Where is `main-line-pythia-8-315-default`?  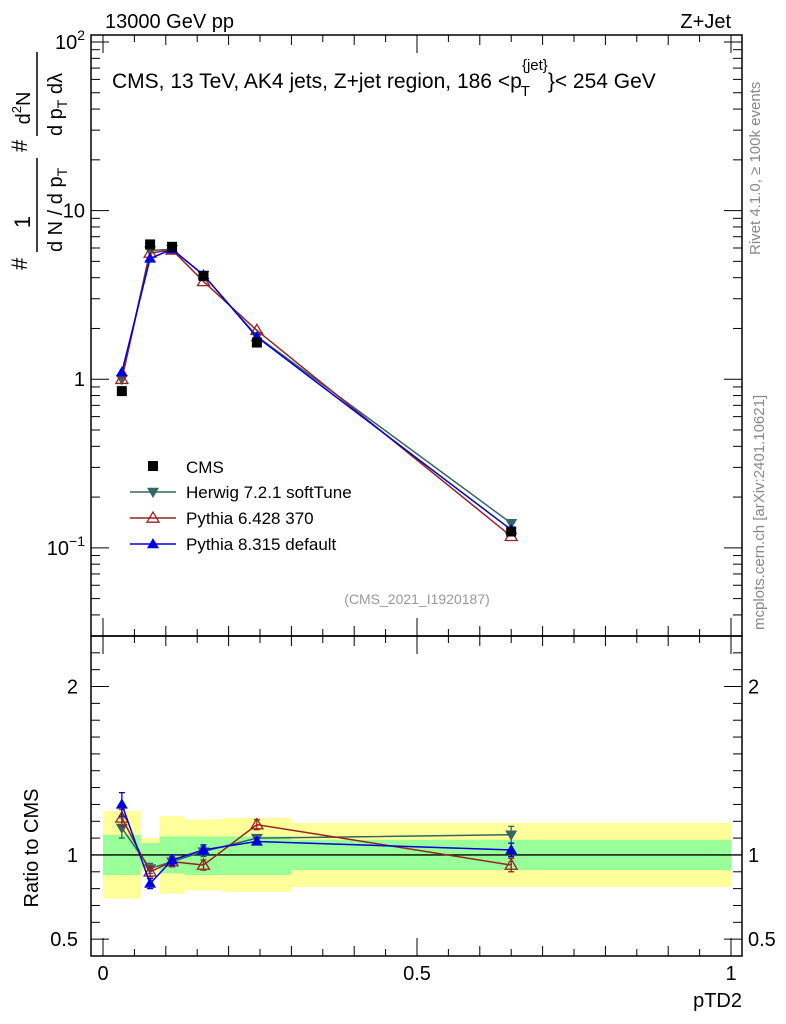 main-line-pythia-8-315-default is located at coordinates (316, 389).